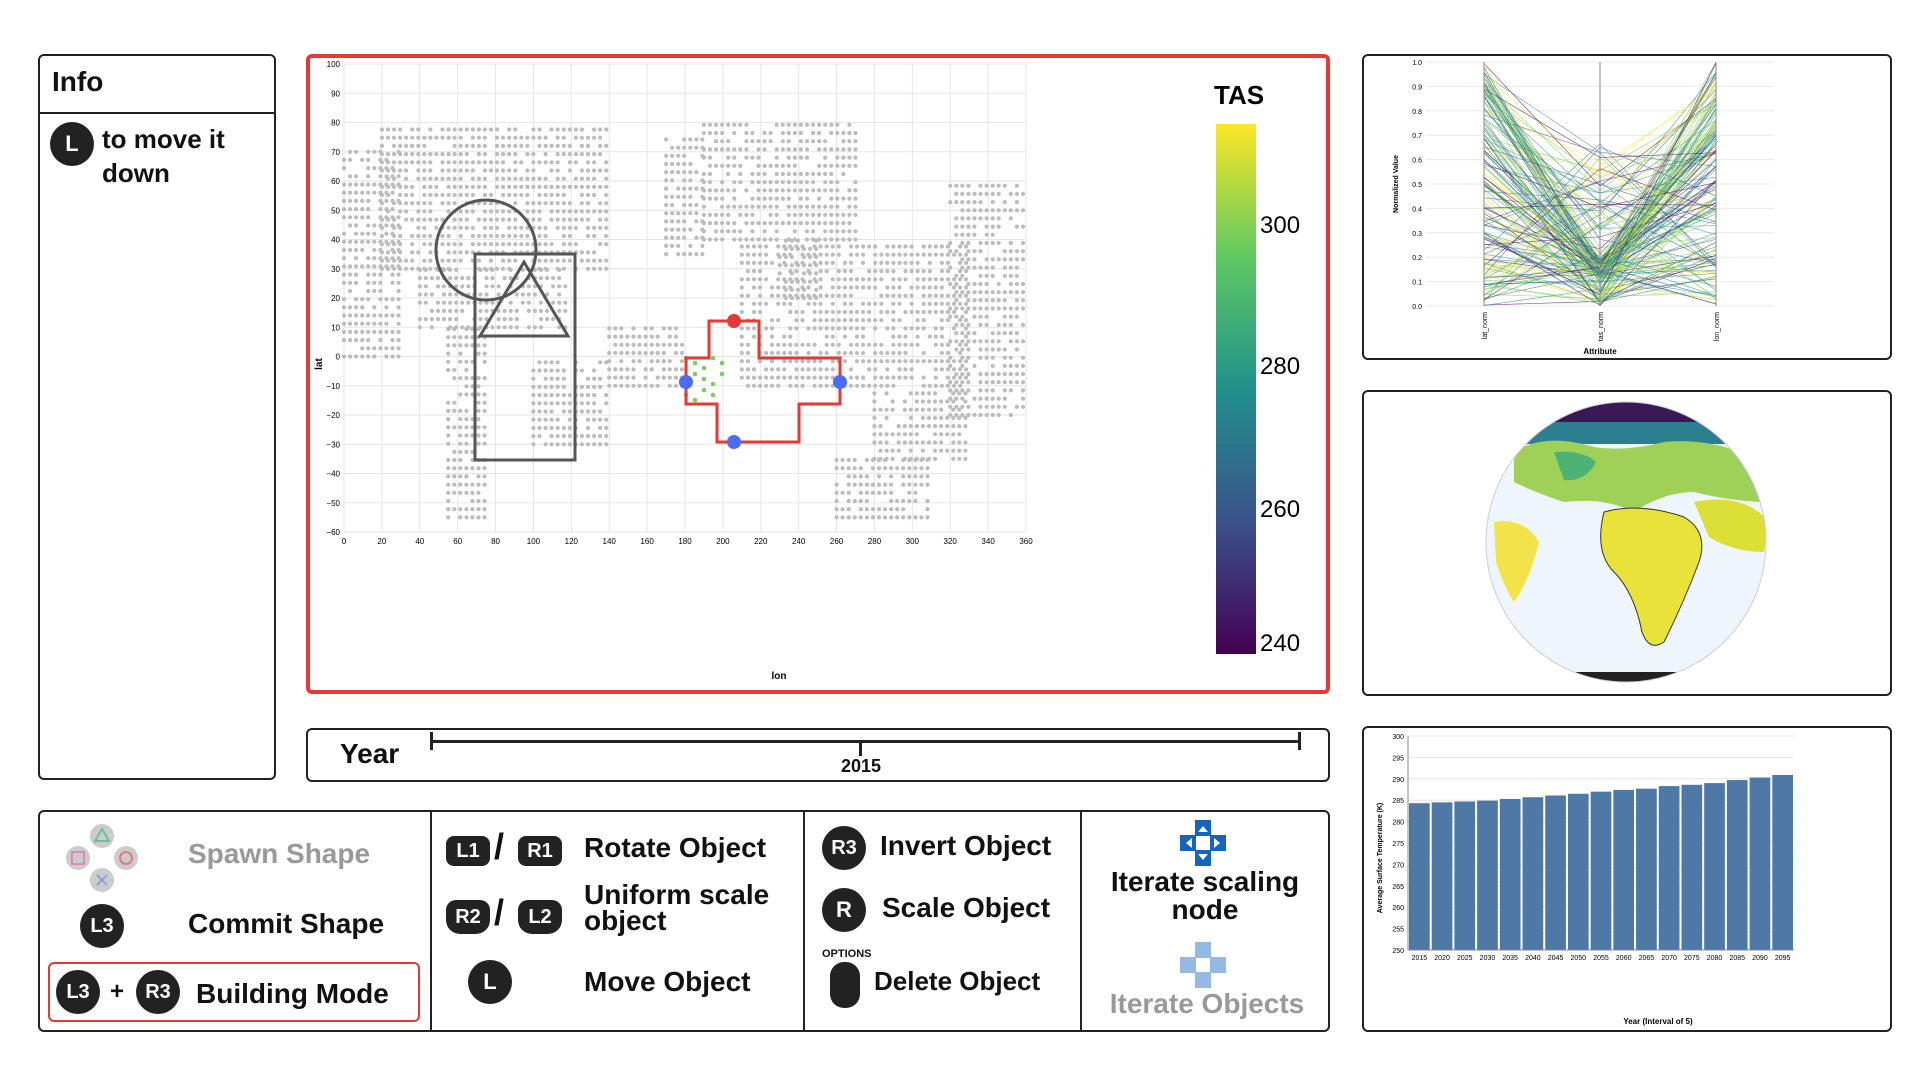 The image size is (1920, 1080). I want to click on year-slider-track, so click(865, 741).